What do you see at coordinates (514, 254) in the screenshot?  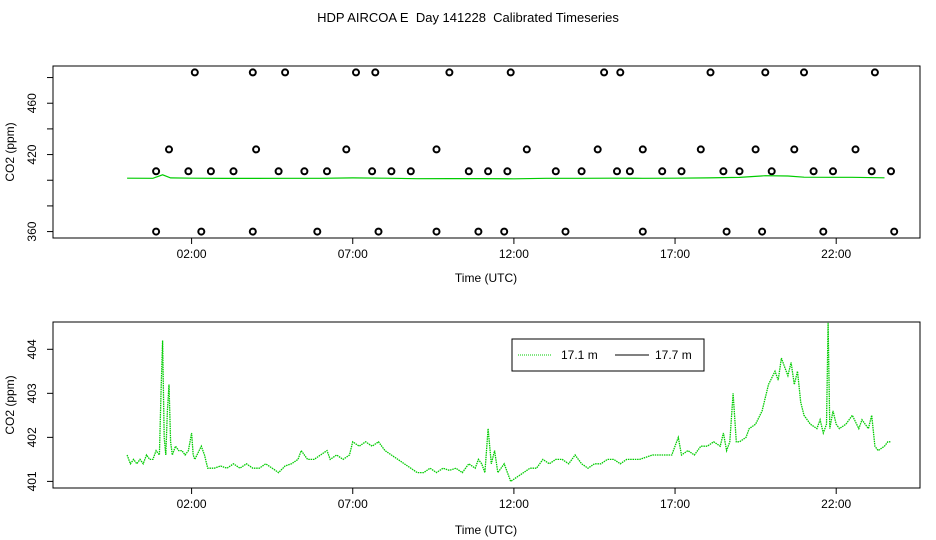 I see `top-x-tick-label: 12:00` at bounding box center [514, 254].